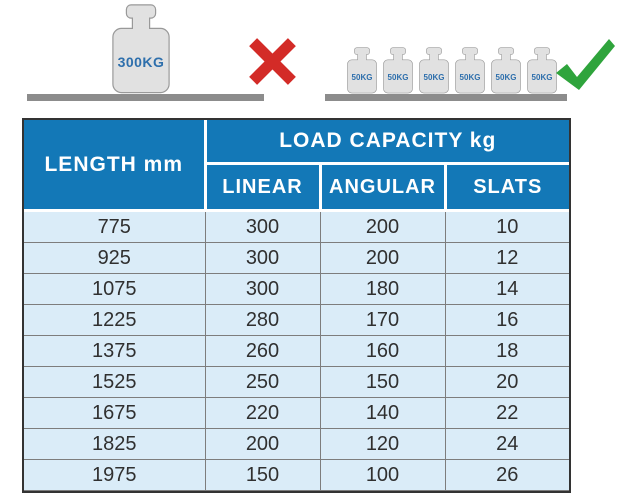  I want to click on cell-linear: 150, so click(262, 475).